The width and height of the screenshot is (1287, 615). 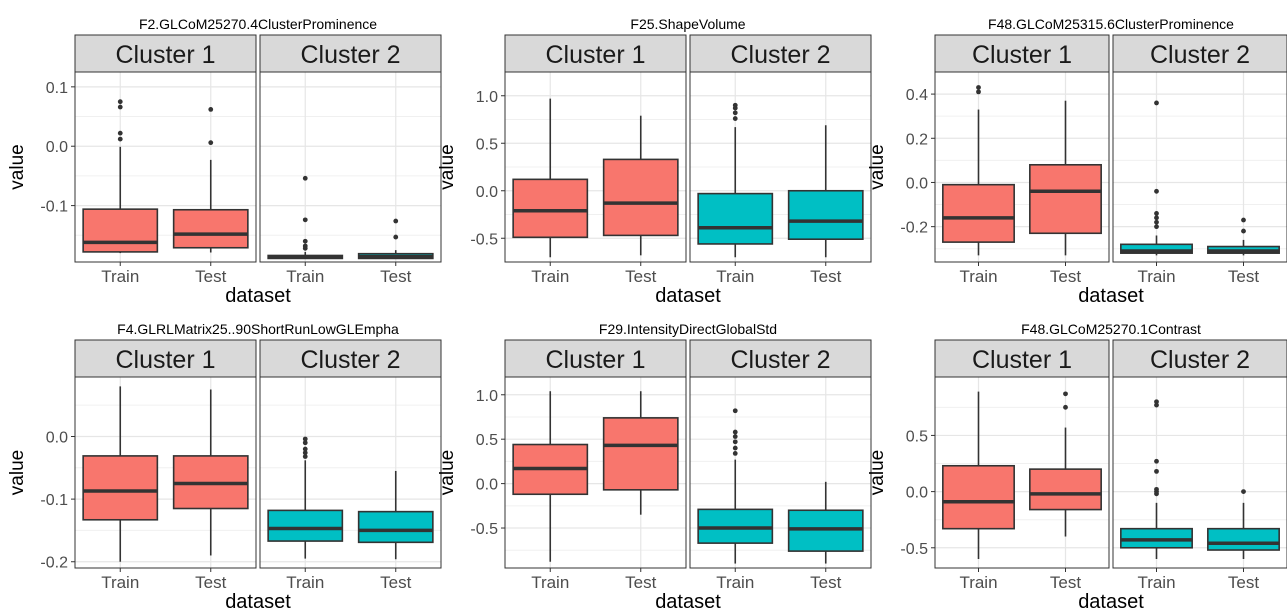 I want to click on chart-title: F29.IntensityDirectGlobalStd, so click(x=688, y=329).